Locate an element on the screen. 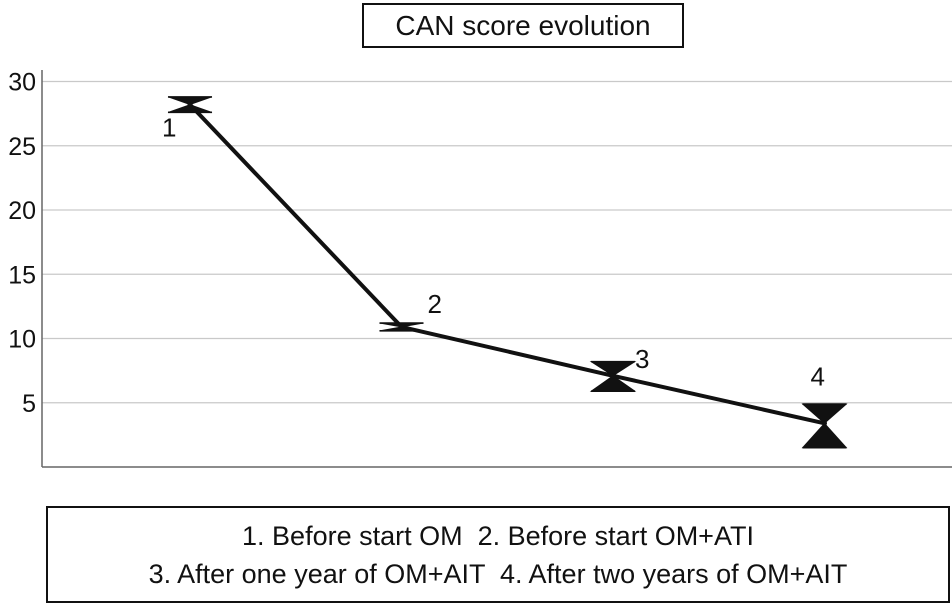 The height and width of the screenshot is (606, 952). point-label-3: 3 is located at coordinates (642, 359).